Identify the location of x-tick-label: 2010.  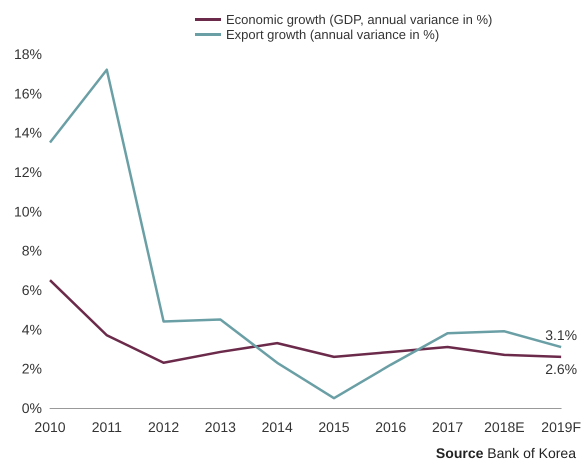
(50, 427).